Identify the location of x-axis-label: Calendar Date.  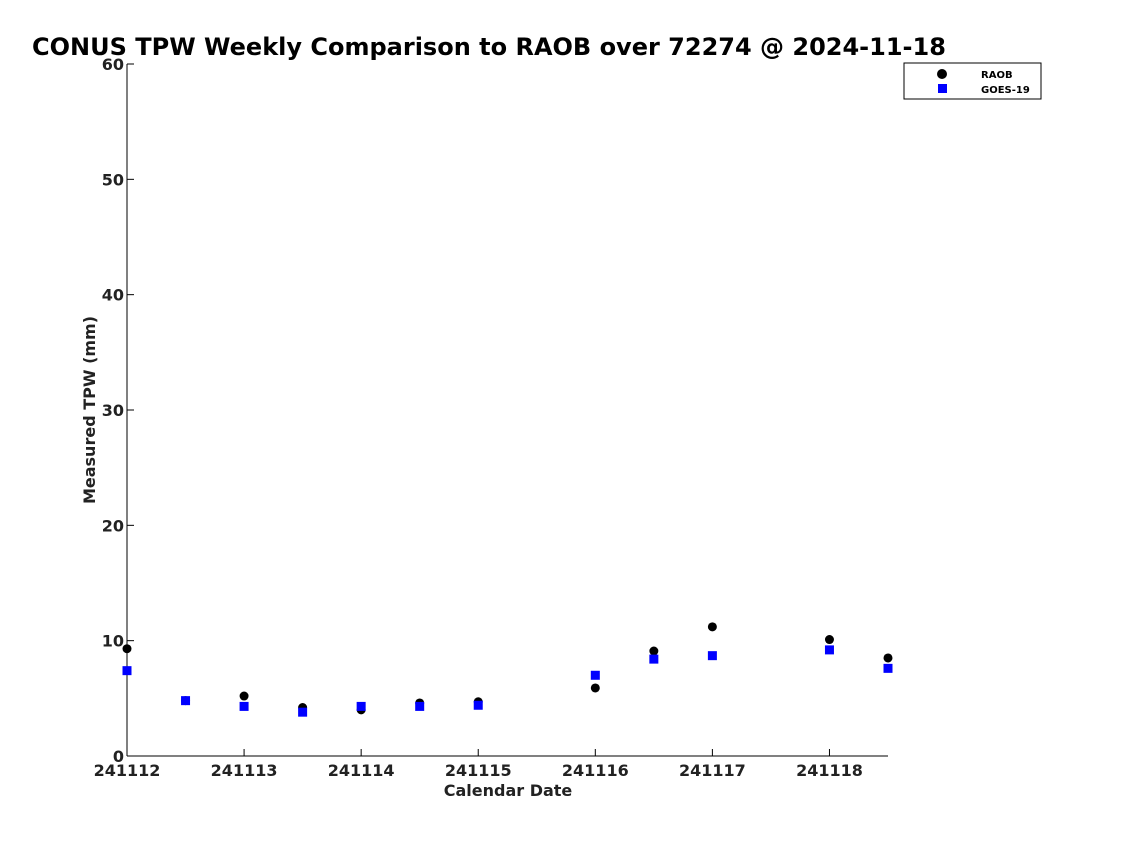
(508, 790).